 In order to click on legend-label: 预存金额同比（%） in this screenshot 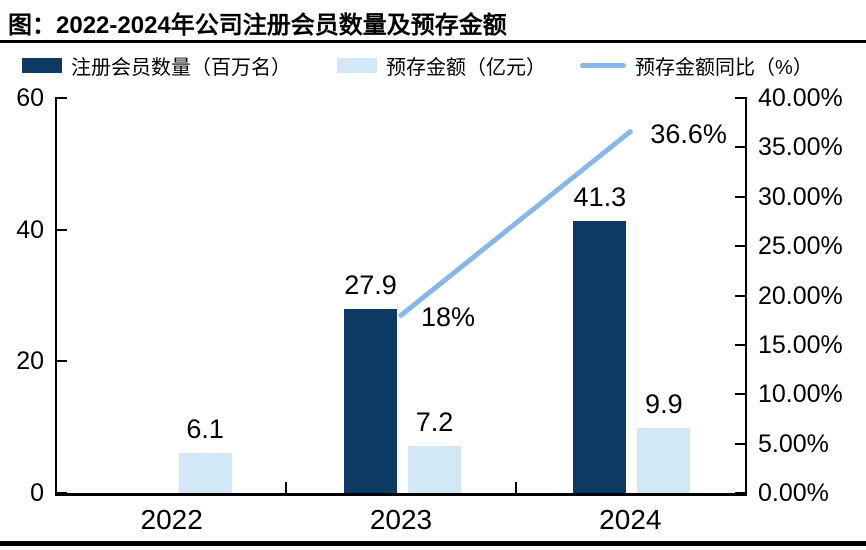, I will do `click(724, 67)`.